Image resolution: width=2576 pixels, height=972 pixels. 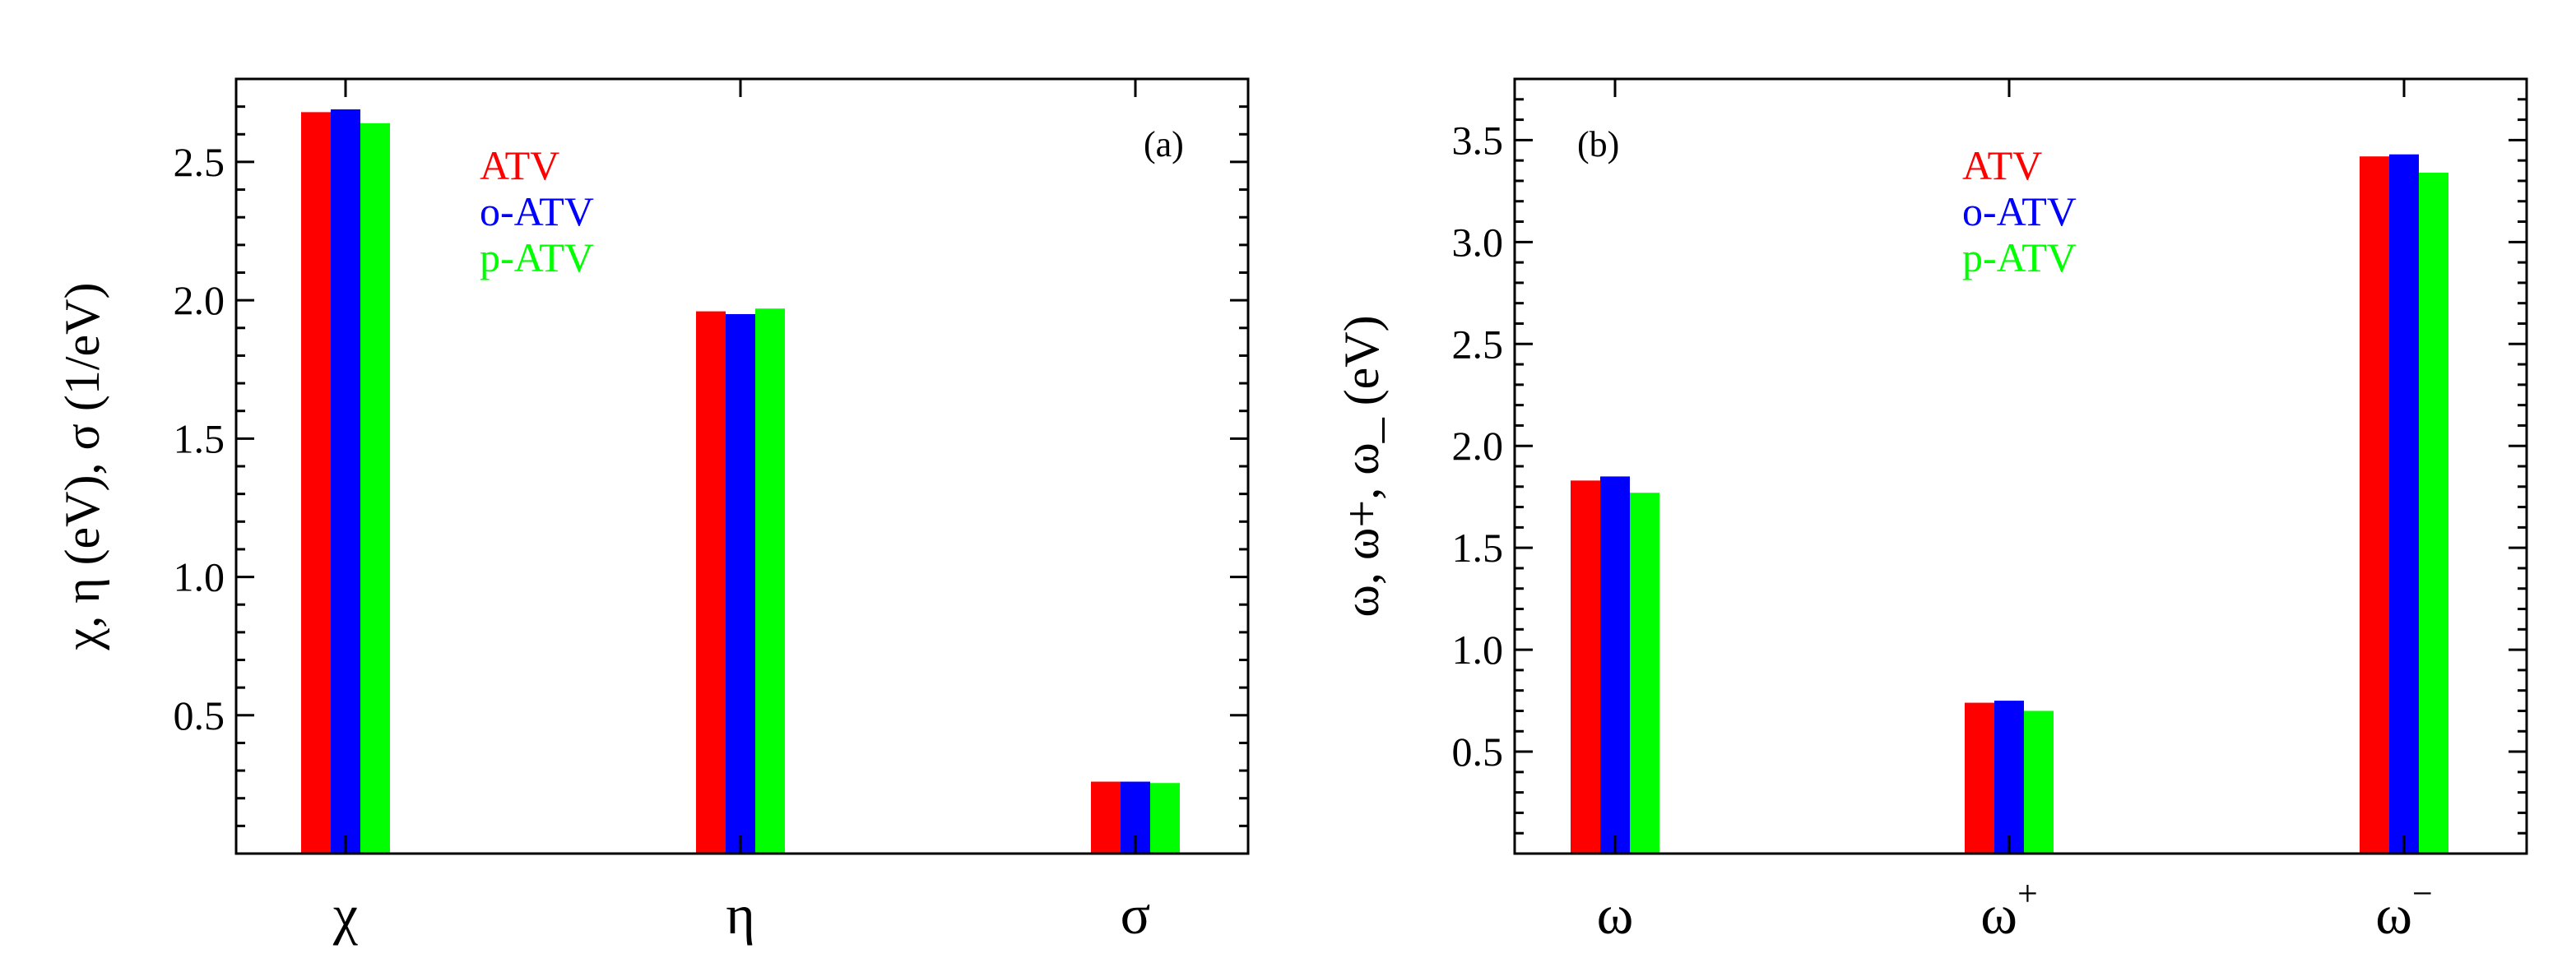 What do you see at coordinates (1616, 915) in the screenshot?
I see `x-category-label: ω` at bounding box center [1616, 915].